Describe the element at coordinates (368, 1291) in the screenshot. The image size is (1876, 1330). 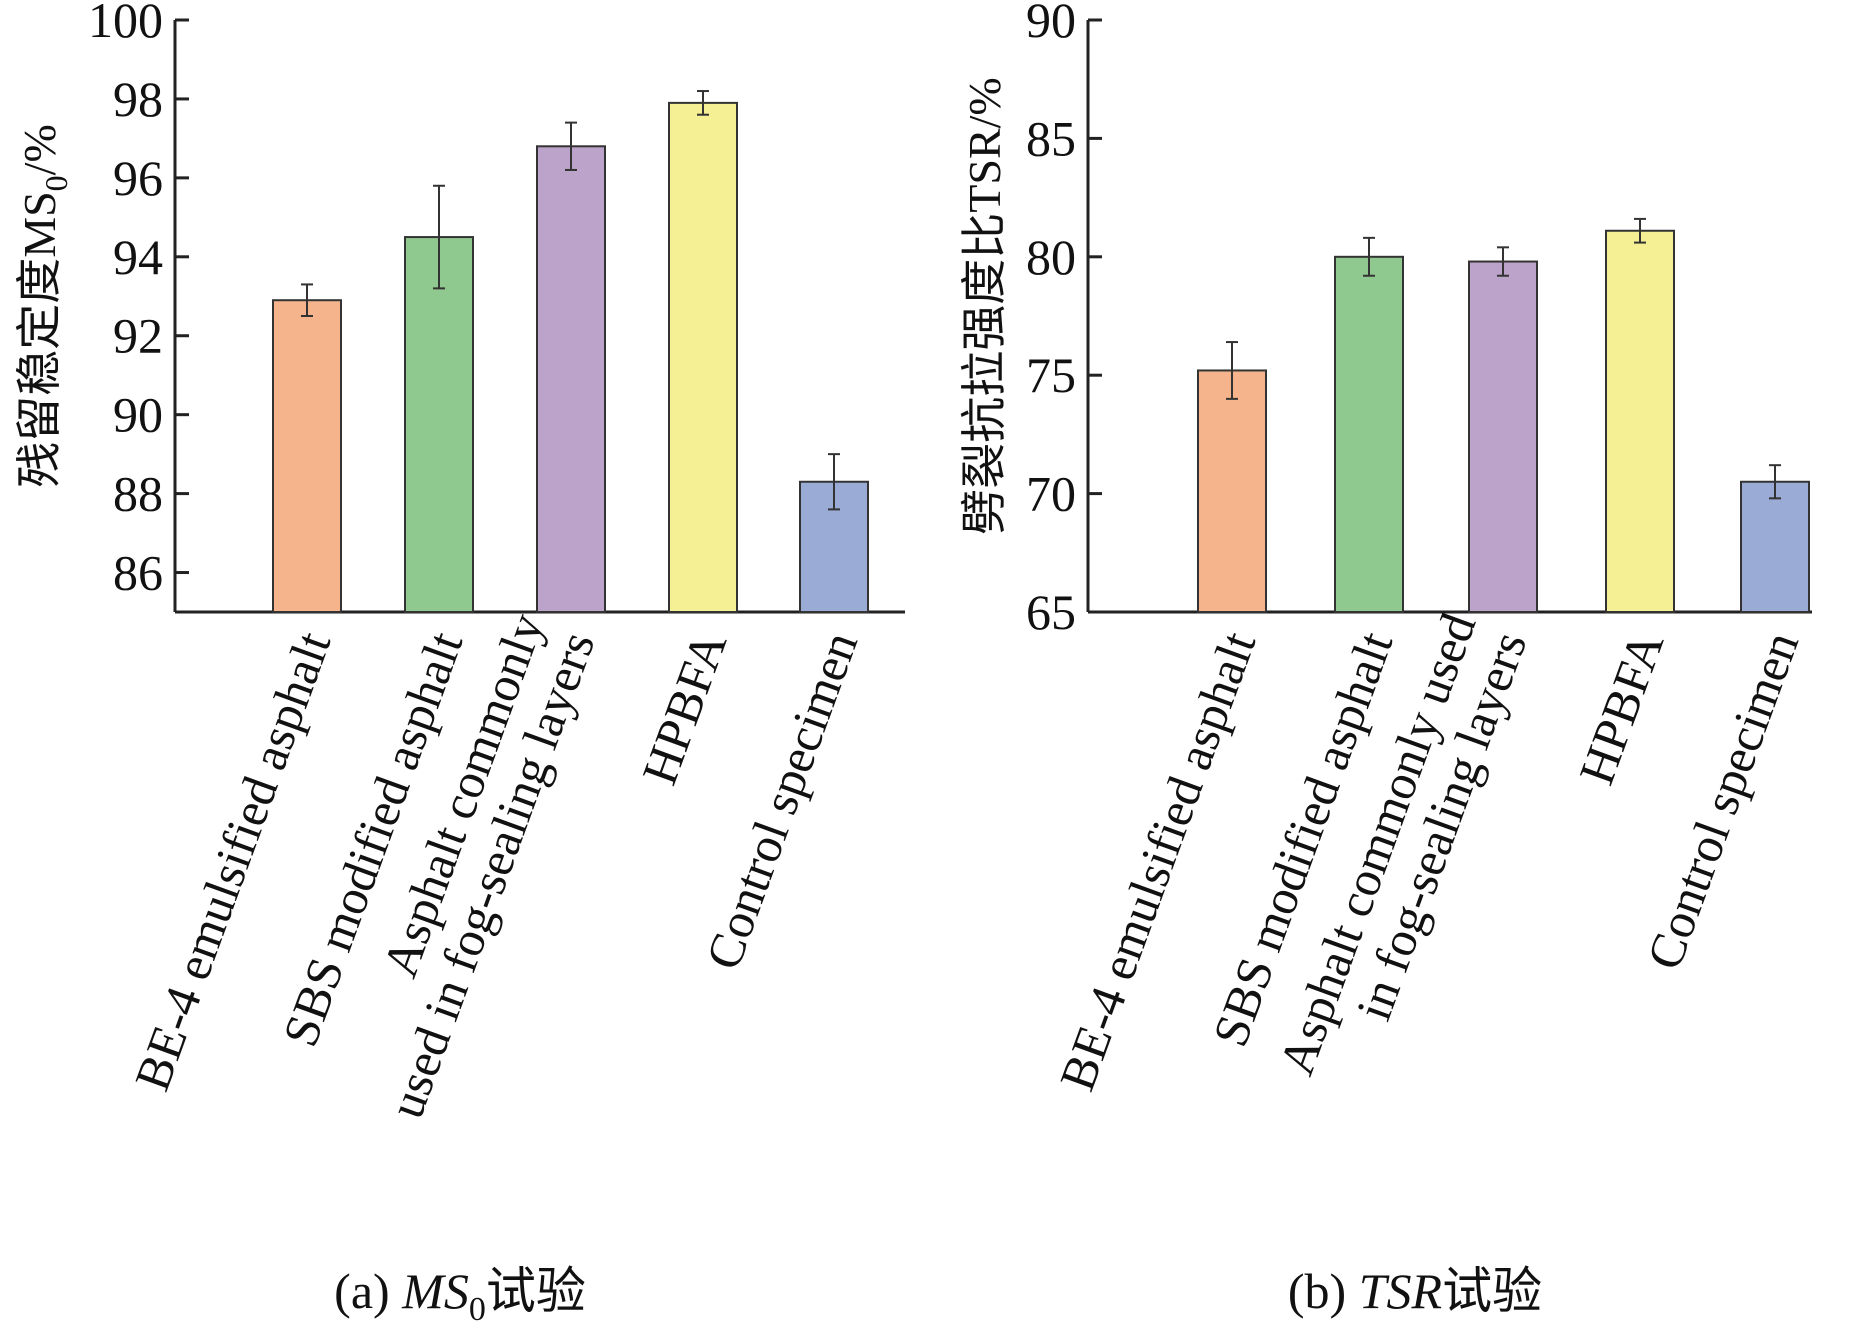
I see `caption-prefix: (a)` at that location.